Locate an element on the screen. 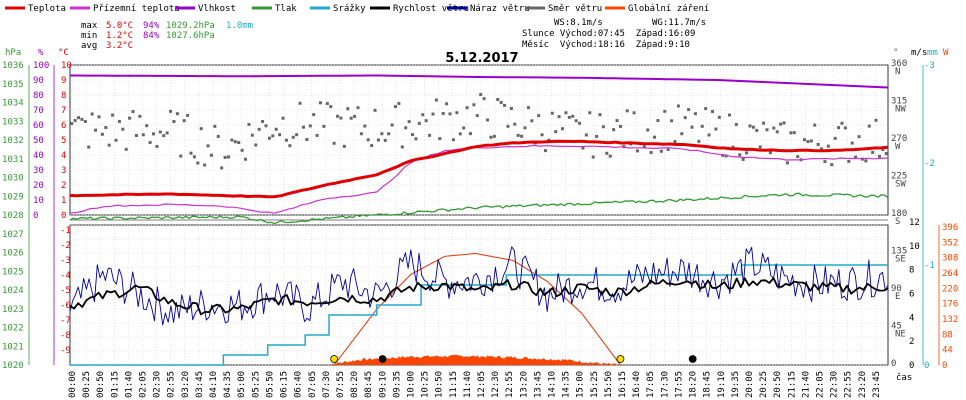 This screenshot has height=400, width=966. legend-label: Přízemní teplota is located at coordinates (136, 9).